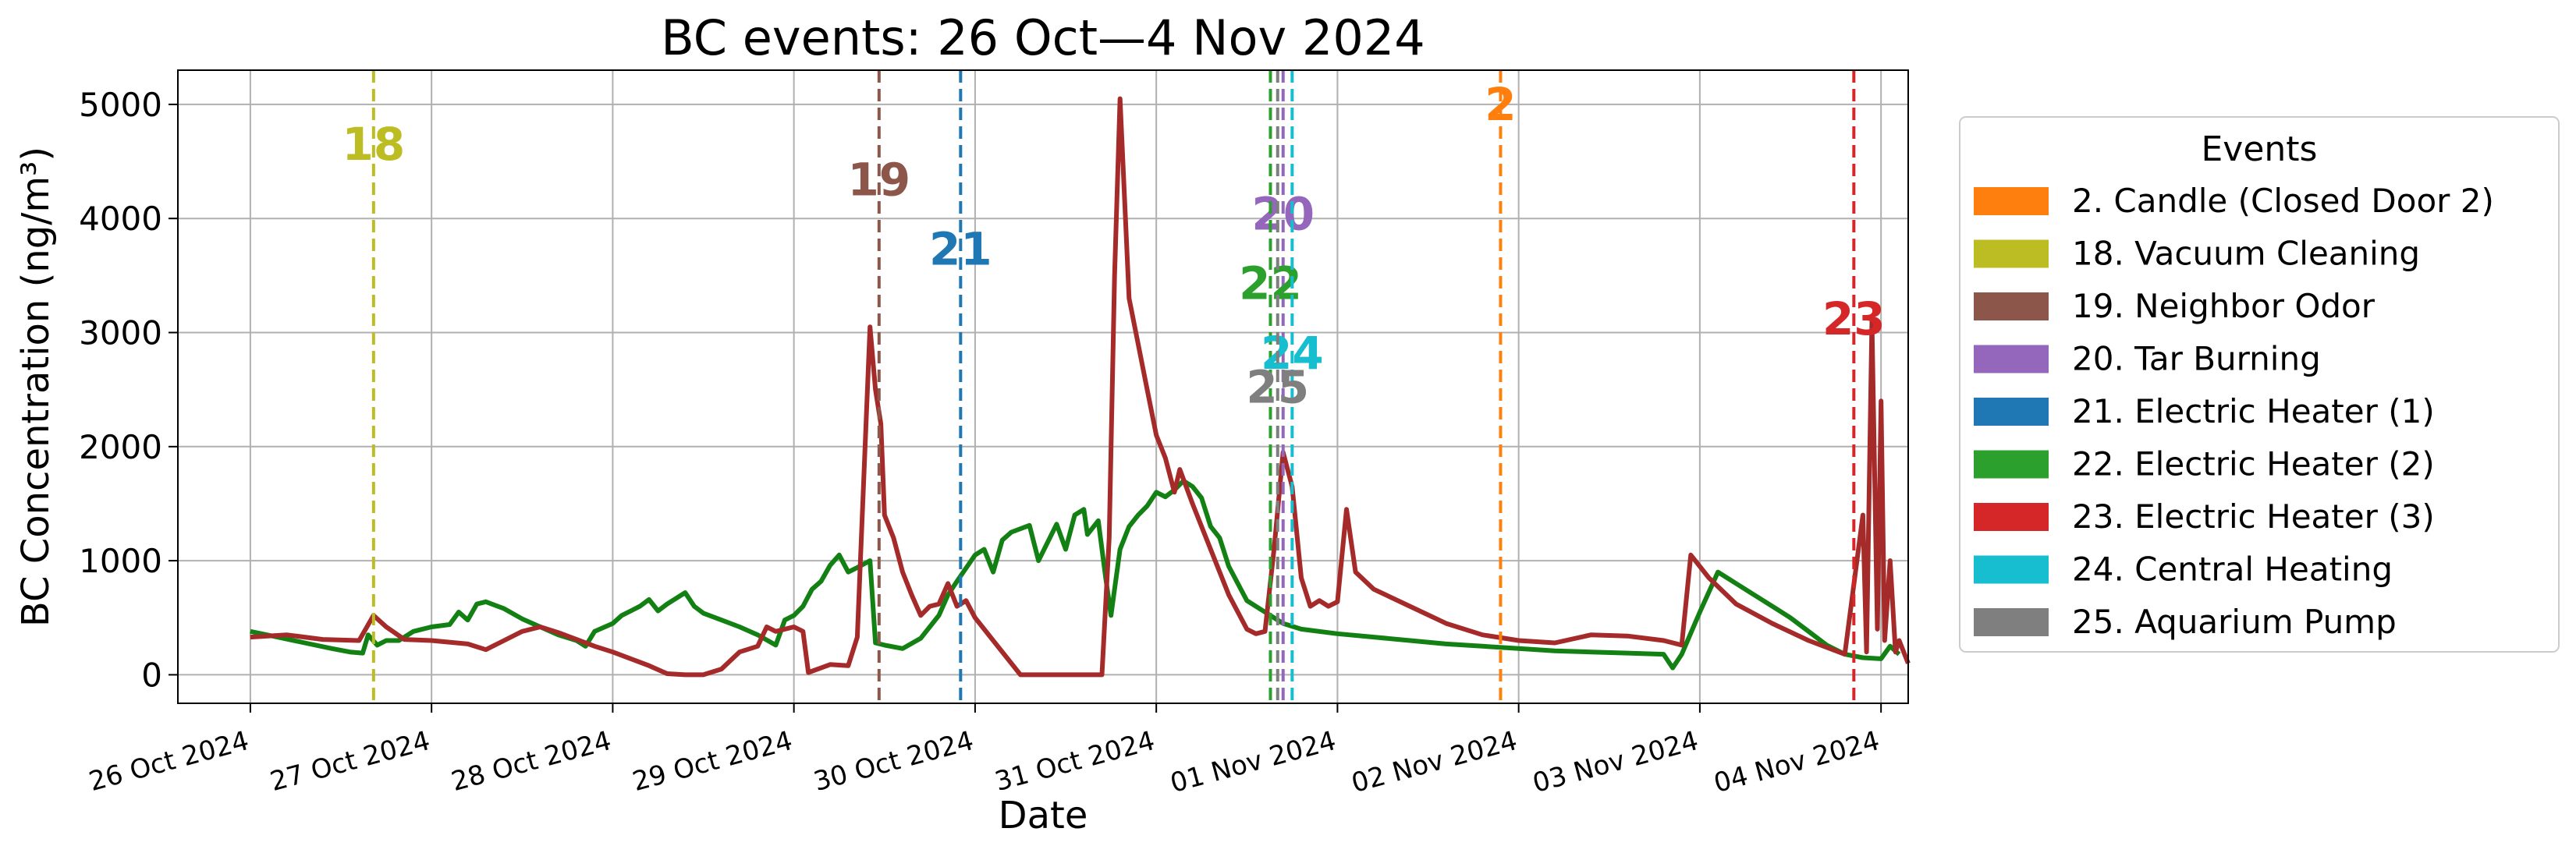  I want to click on legend-label-25: 25. Aquarium Pump, so click(2234, 622).